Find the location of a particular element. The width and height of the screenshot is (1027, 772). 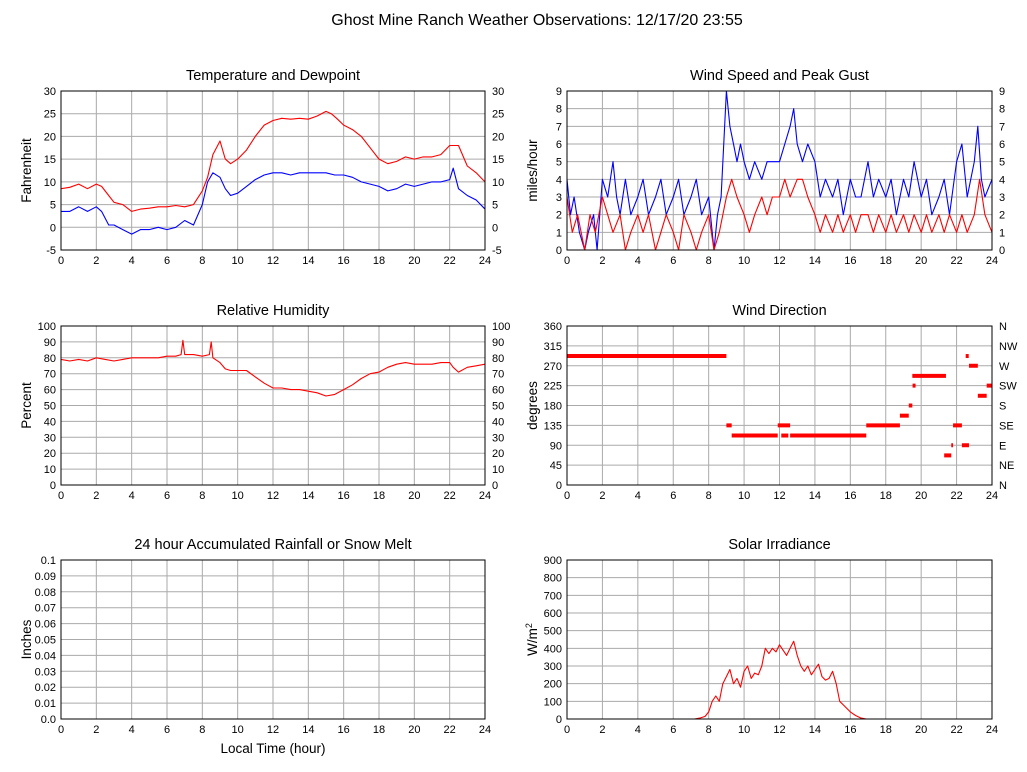

rh-xtick-label: 24 is located at coordinates (485, 496).